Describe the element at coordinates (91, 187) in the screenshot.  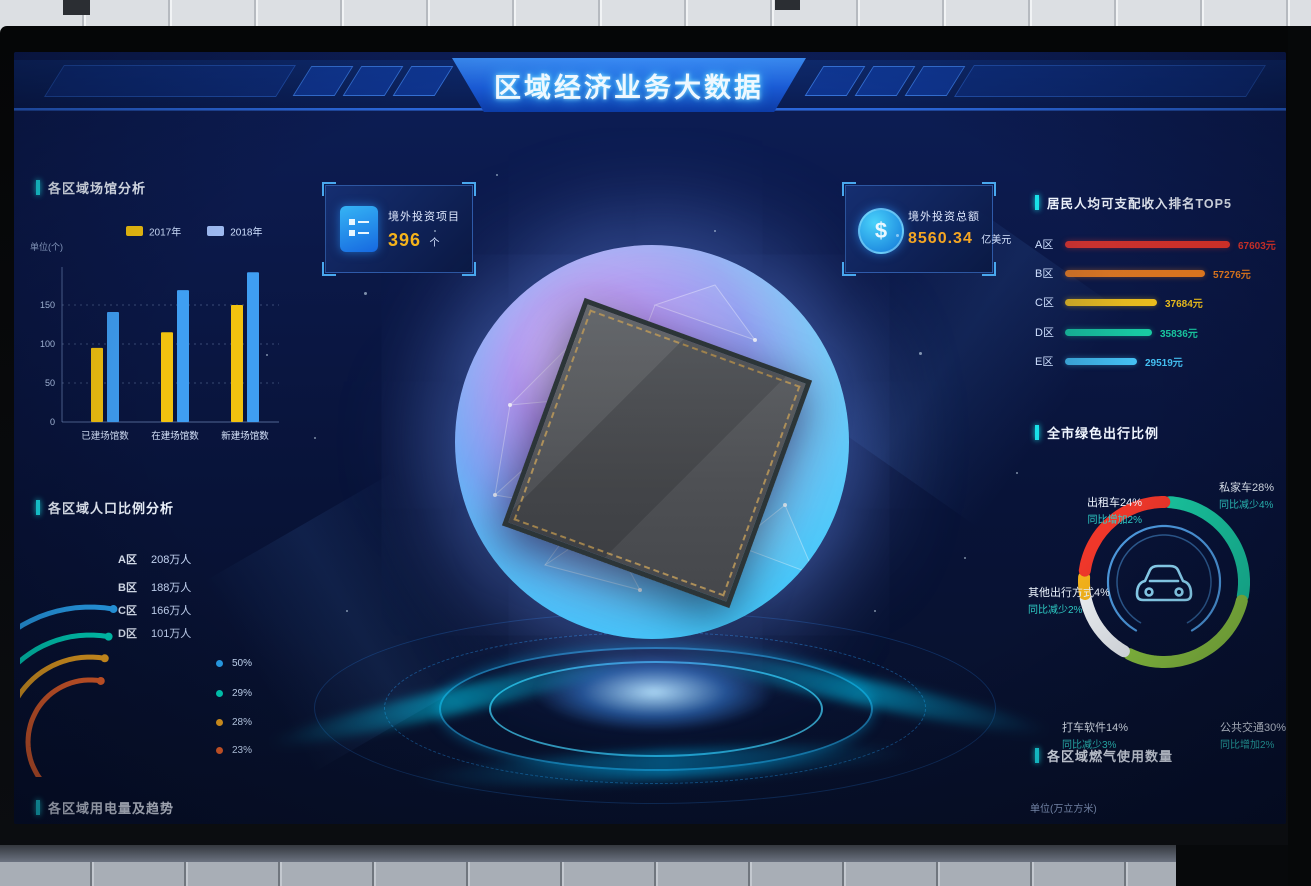
I see `section-title-venue: 各区域场馆分析` at that location.